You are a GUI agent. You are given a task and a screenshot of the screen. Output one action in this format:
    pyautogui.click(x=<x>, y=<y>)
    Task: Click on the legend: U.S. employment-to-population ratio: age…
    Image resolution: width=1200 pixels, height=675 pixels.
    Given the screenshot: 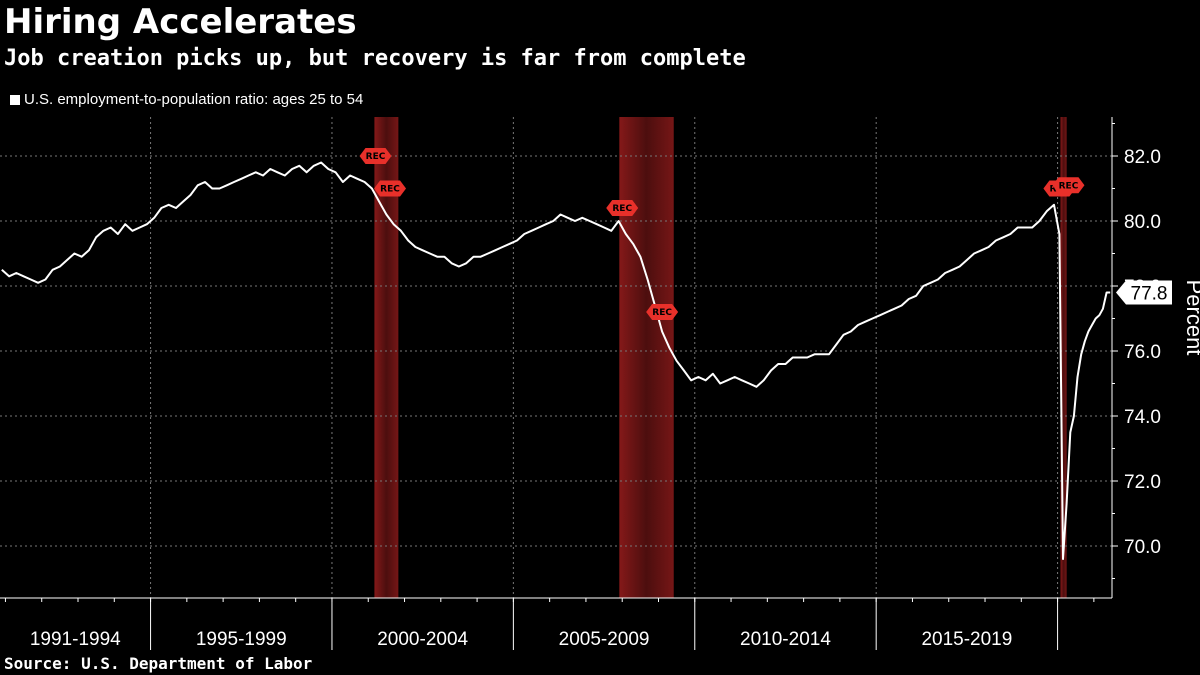 What is the action you would take?
    pyautogui.click(x=186, y=99)
    